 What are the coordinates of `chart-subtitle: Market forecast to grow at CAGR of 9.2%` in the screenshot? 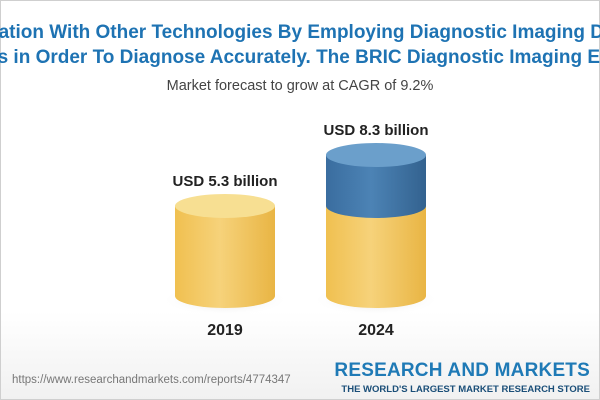 It's located at (300, 86).